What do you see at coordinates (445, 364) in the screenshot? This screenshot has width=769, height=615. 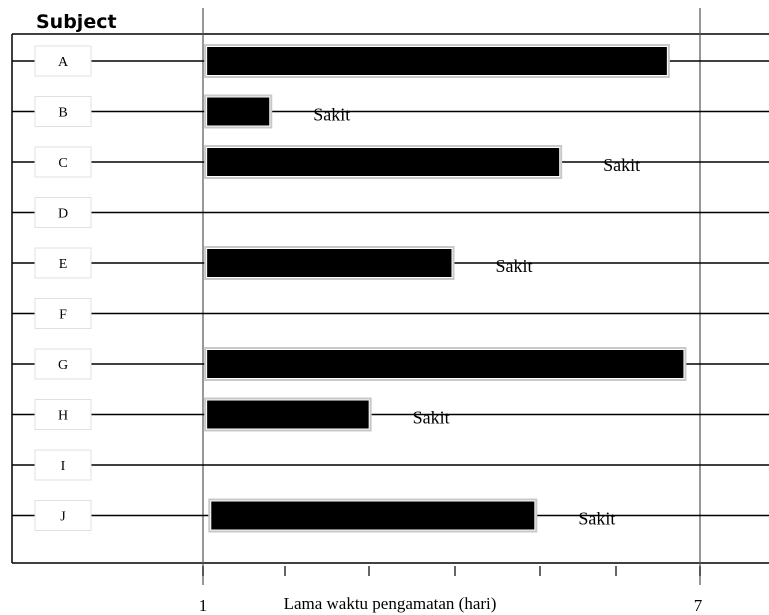 I see `bar-g` at bounding box center [445, 364].